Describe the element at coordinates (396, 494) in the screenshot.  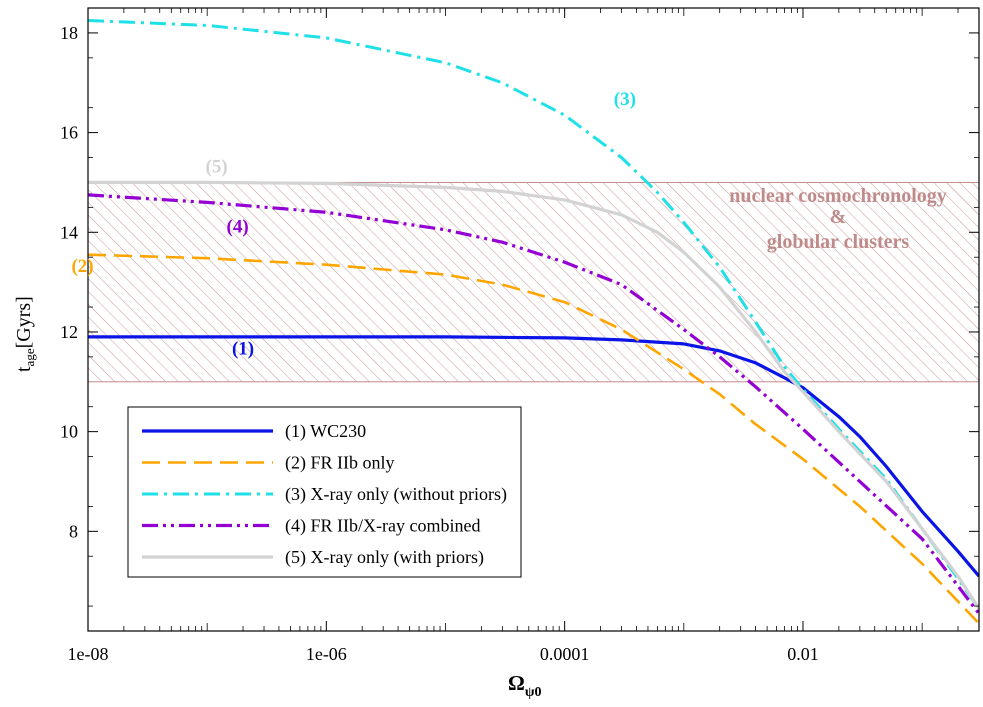
I see `legend-label-3: (3) X-ray only (without priors)` at that location.